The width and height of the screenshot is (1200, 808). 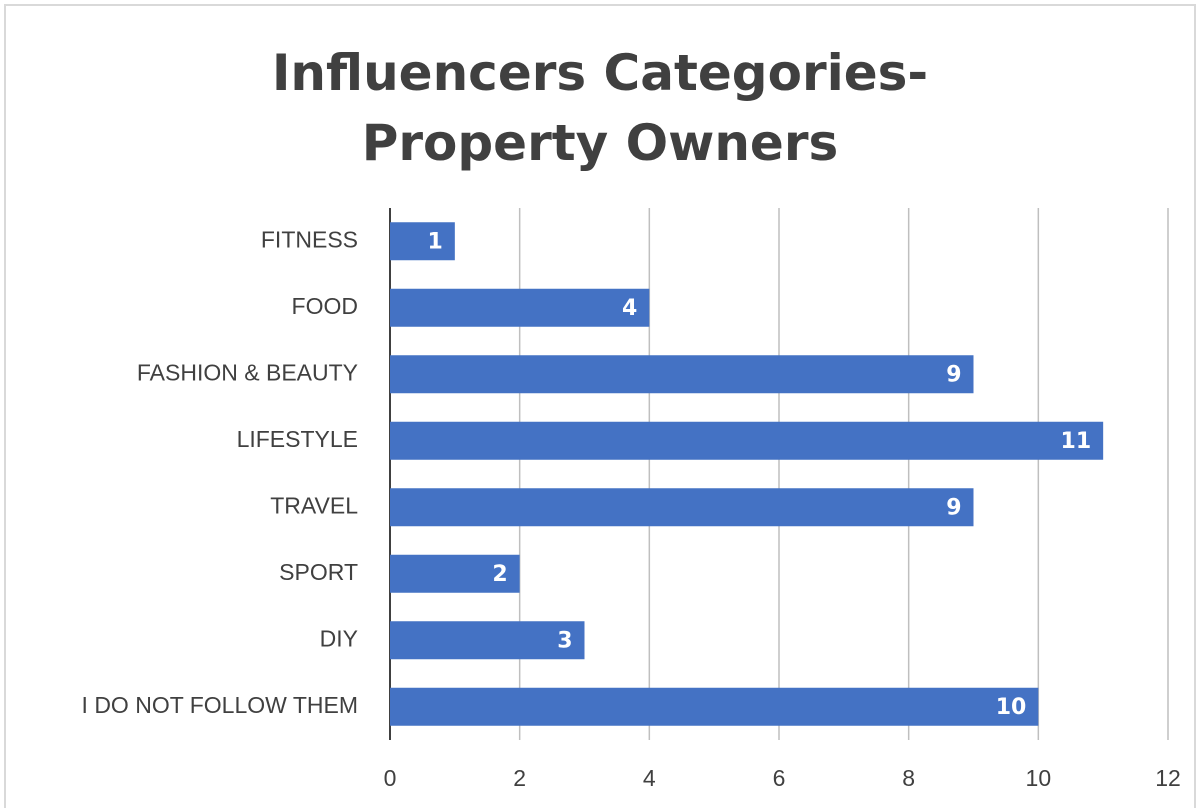 What do you see at coordinates (309, 239) in the screenshot?
I see `y-tick-label: FITNESS` at bounding box center [309, 239].